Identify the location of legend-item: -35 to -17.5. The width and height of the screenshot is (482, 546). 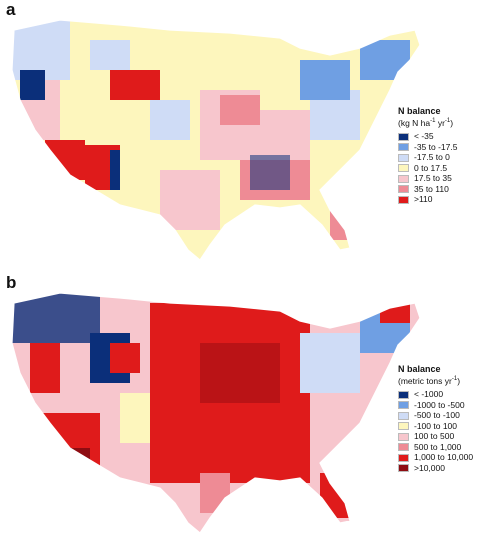
(427, 147).